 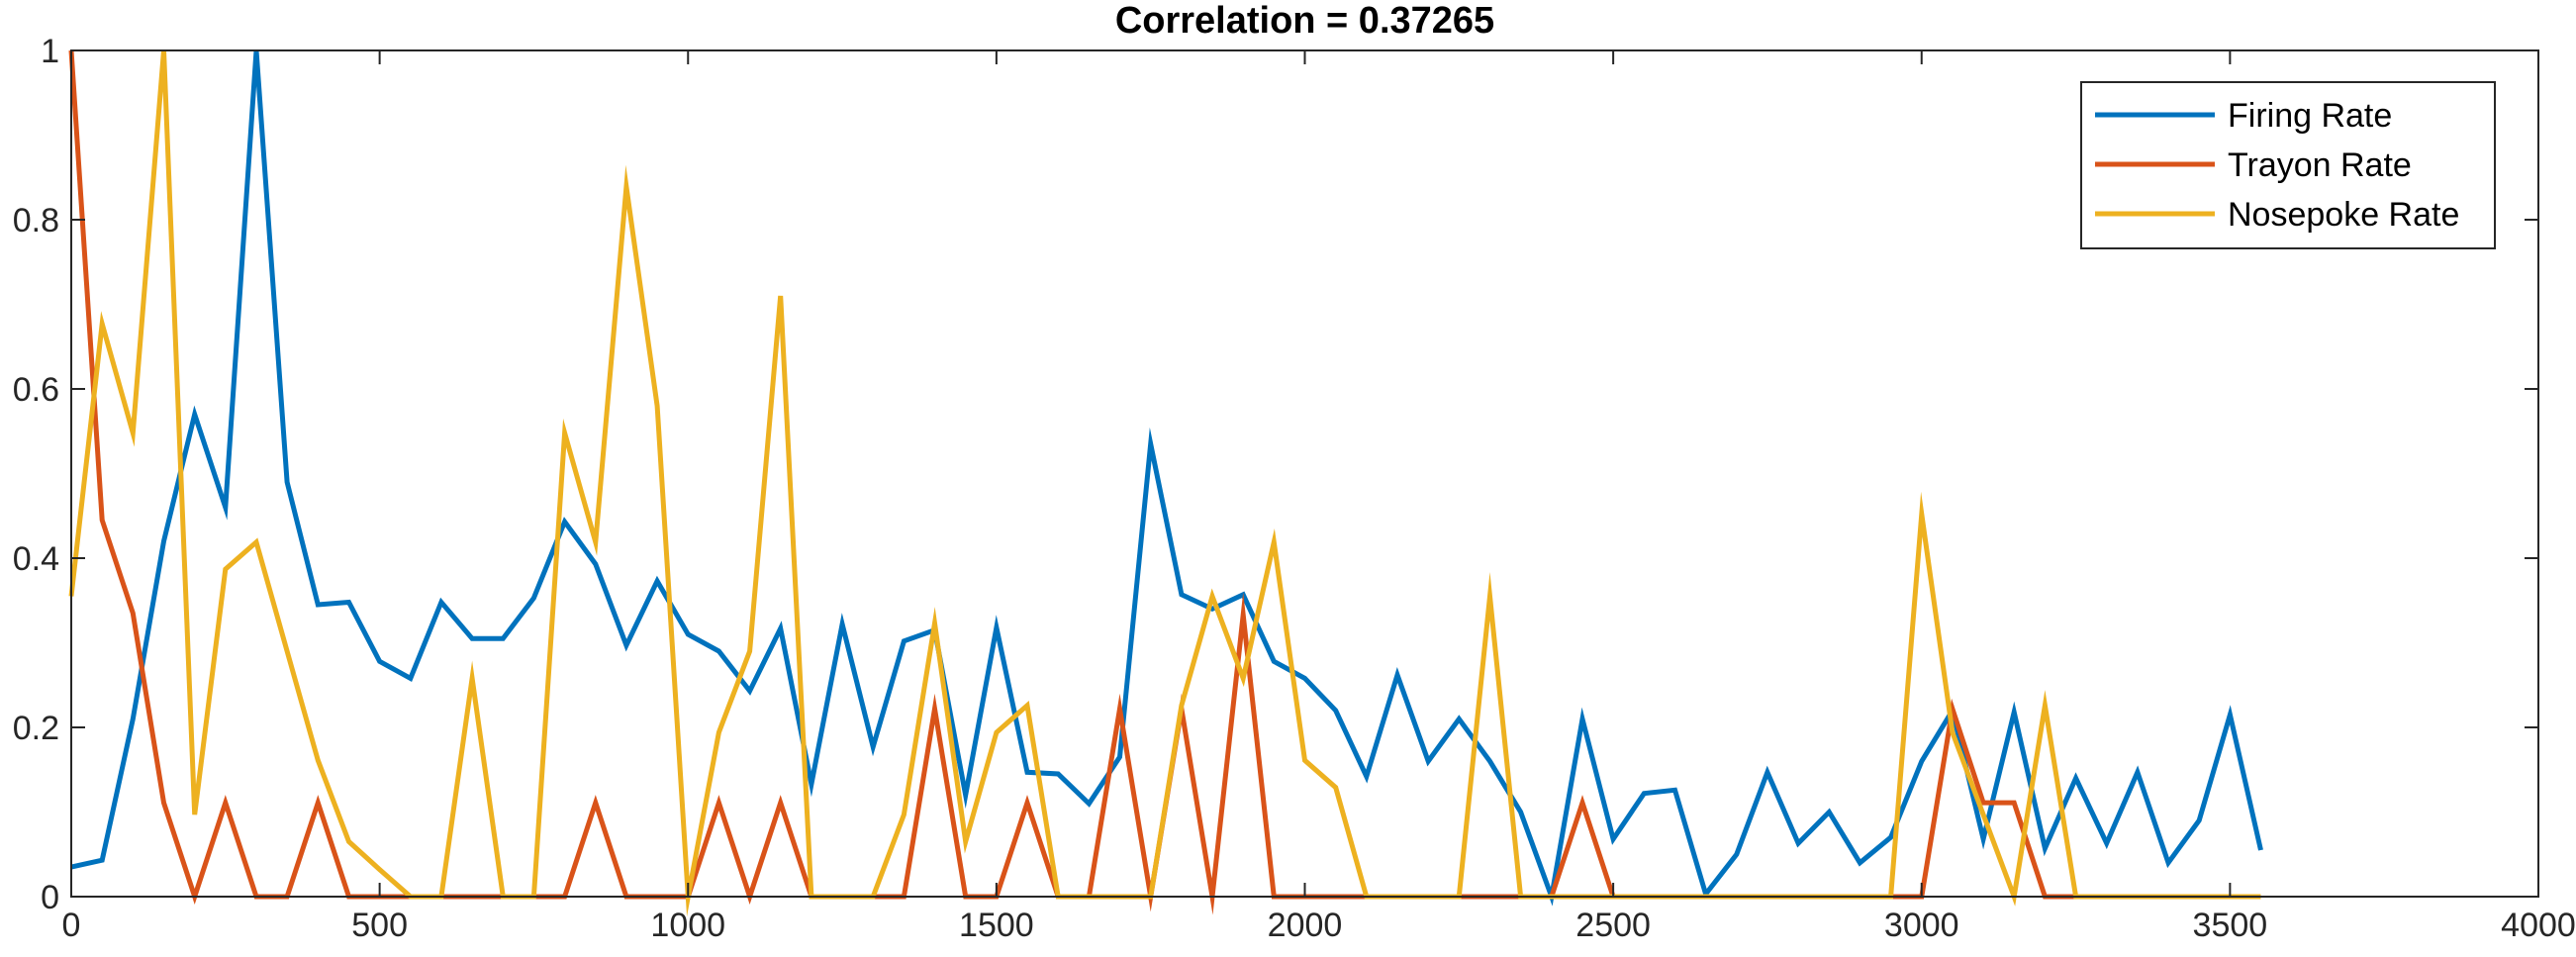 I want to click on legend-label: Trayon Rate, so click(x=2320, y=165).